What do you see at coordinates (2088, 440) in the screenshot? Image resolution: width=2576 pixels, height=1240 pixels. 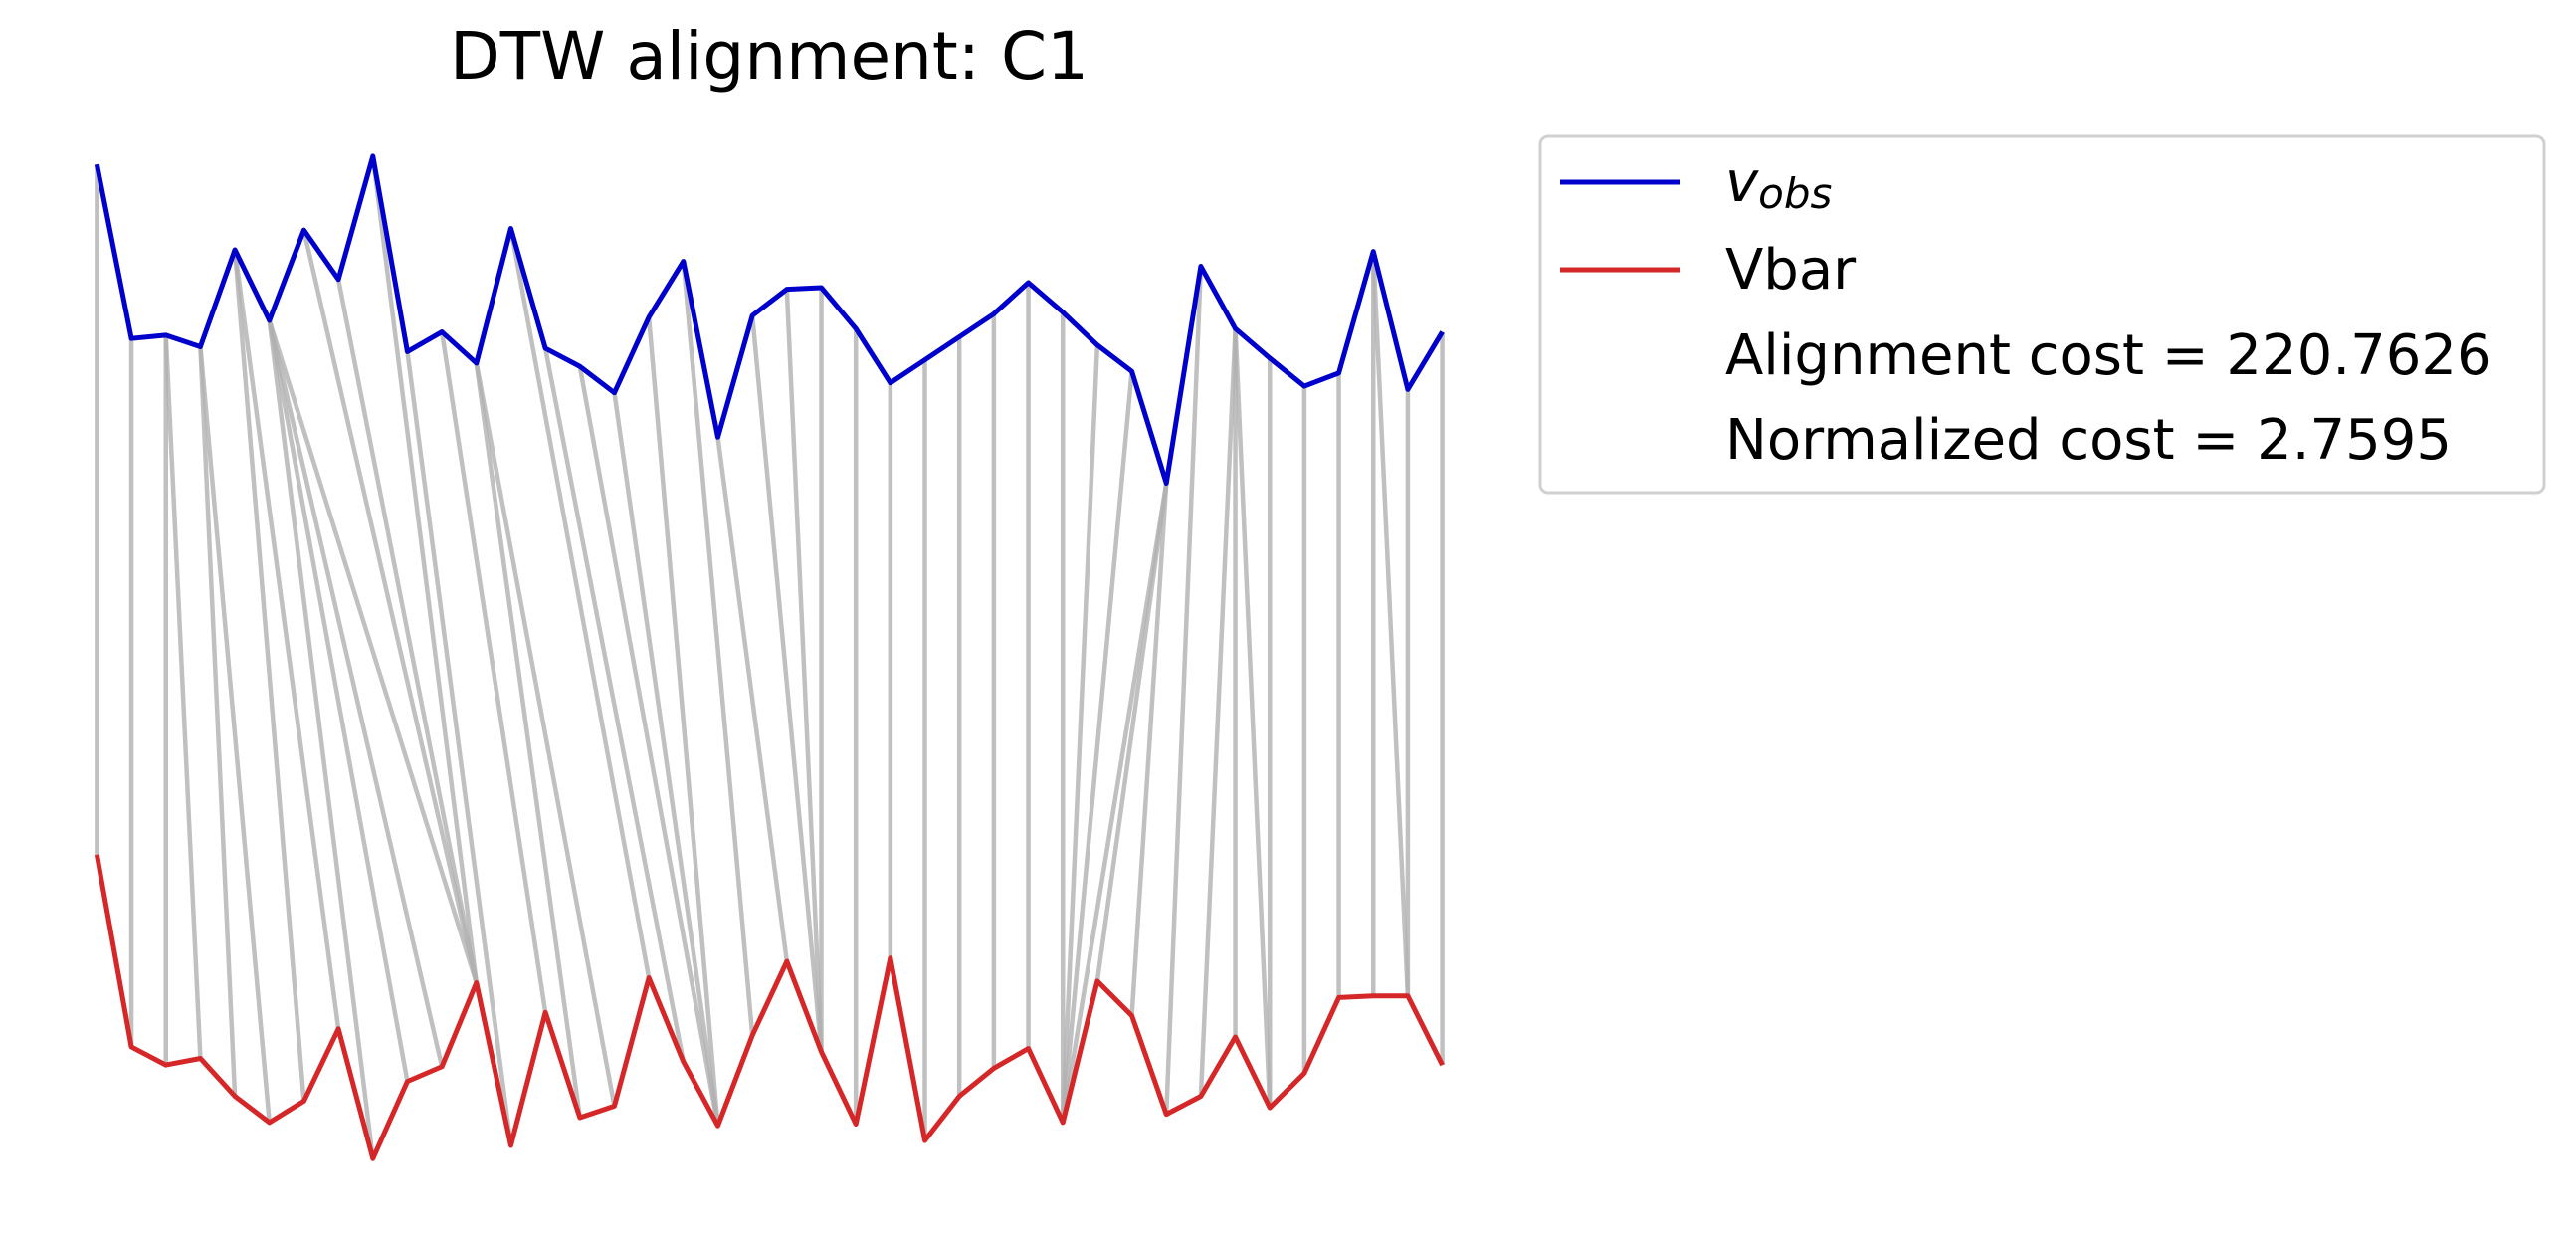 I see `legend-note: Normalized cost = 2.7595` at bounding box center [2088, 440].